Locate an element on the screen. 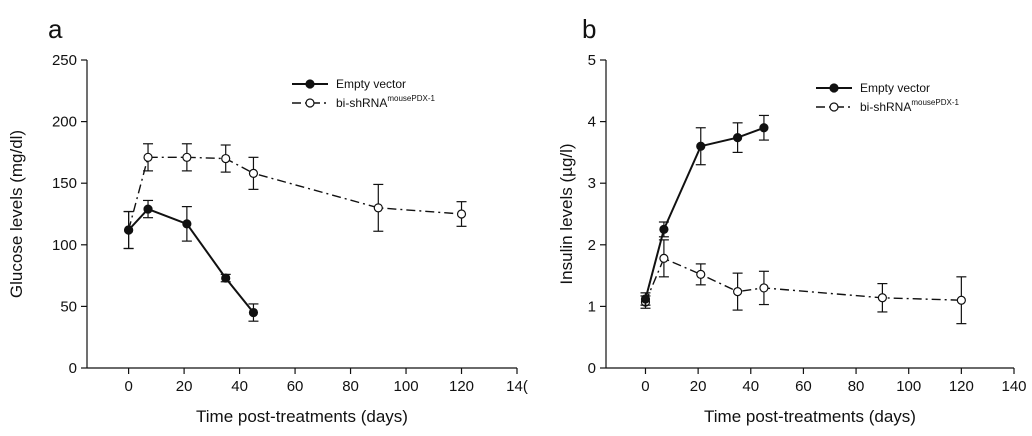 The height and width of the screenshot is (436, 1032). y-tick-label: 5 is located at coordinates (592, 60).